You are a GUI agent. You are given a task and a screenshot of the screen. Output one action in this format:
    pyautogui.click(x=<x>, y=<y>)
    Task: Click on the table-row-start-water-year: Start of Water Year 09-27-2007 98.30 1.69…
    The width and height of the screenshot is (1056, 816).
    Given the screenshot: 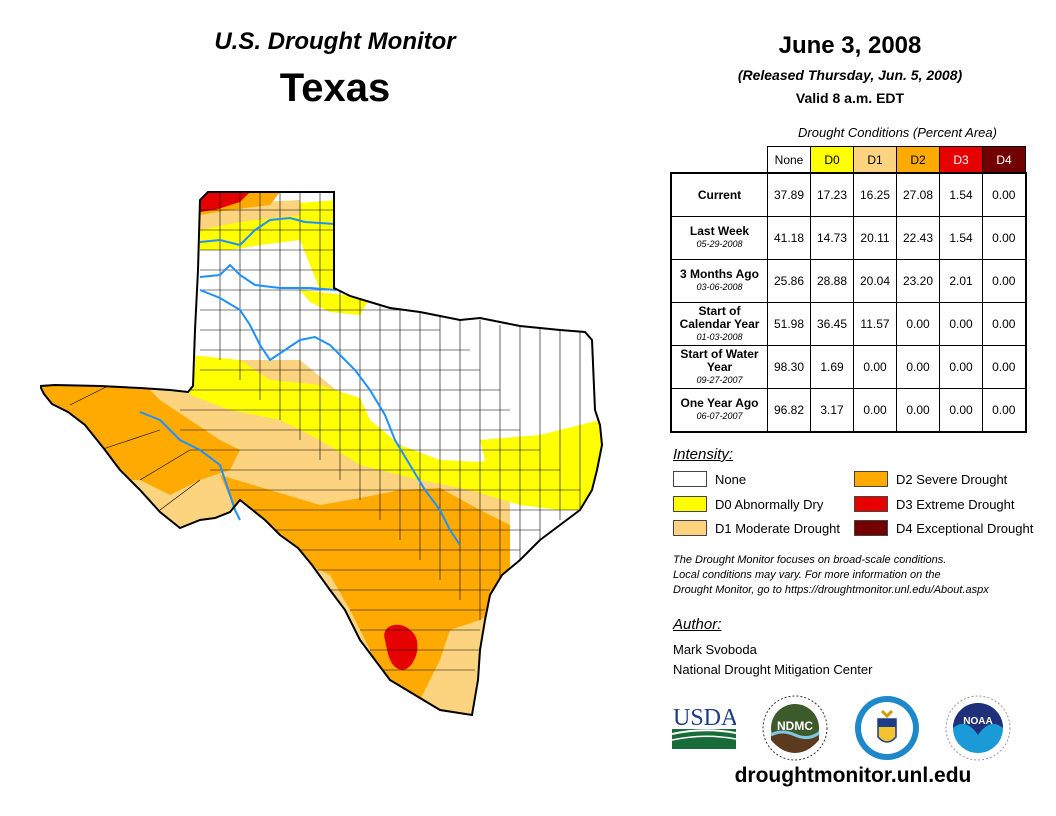 What is the action you would take?
    pyautogui.click(x=848, y=367)
    